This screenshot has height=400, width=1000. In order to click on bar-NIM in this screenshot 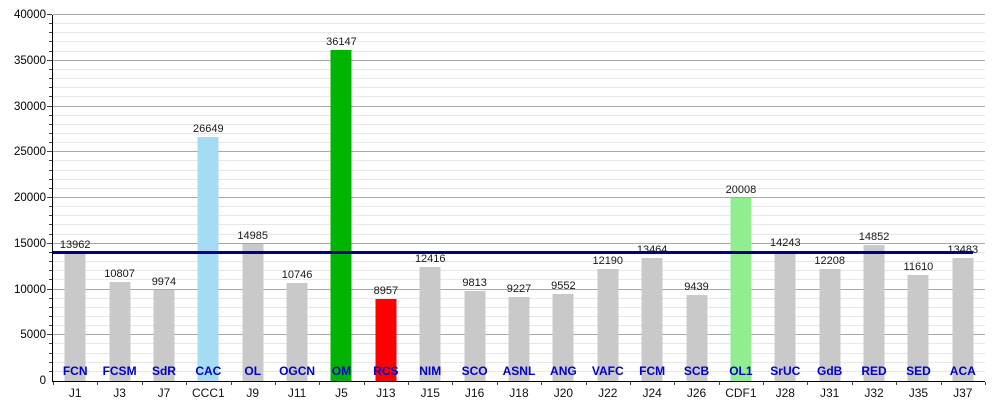, I will do `click(430, 324)`.